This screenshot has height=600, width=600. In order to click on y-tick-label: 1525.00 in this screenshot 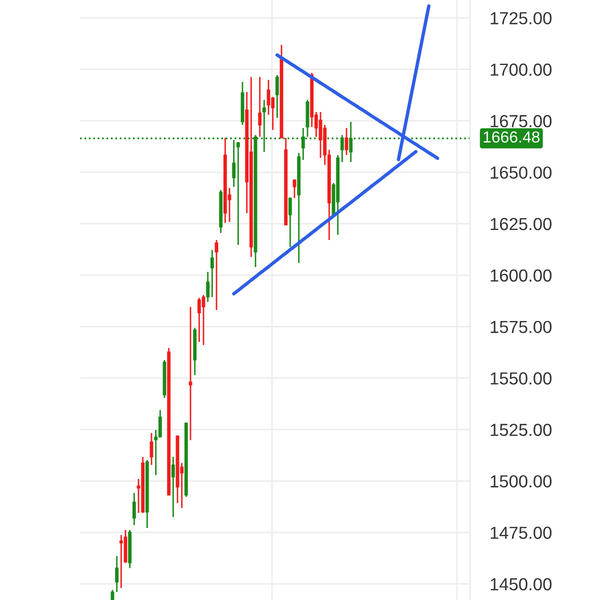, I will do `click(521, 430)`.